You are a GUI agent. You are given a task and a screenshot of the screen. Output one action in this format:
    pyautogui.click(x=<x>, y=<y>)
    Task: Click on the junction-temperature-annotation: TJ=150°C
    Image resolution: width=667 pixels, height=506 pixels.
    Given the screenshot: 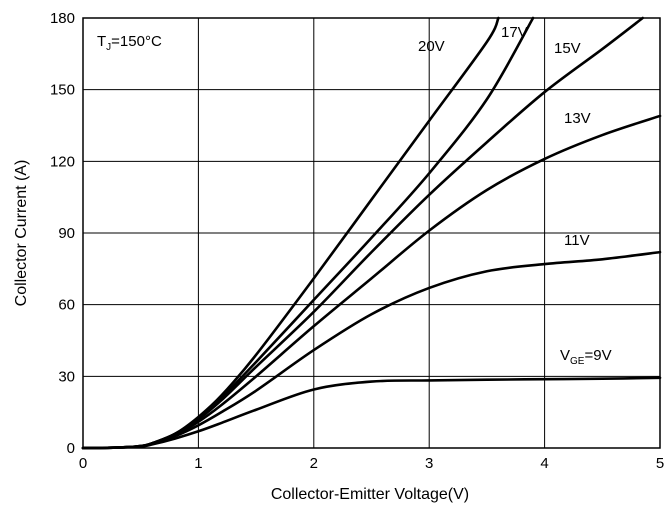 What is the action you would take?
    pyautogui.click(x=129, y=43)
    